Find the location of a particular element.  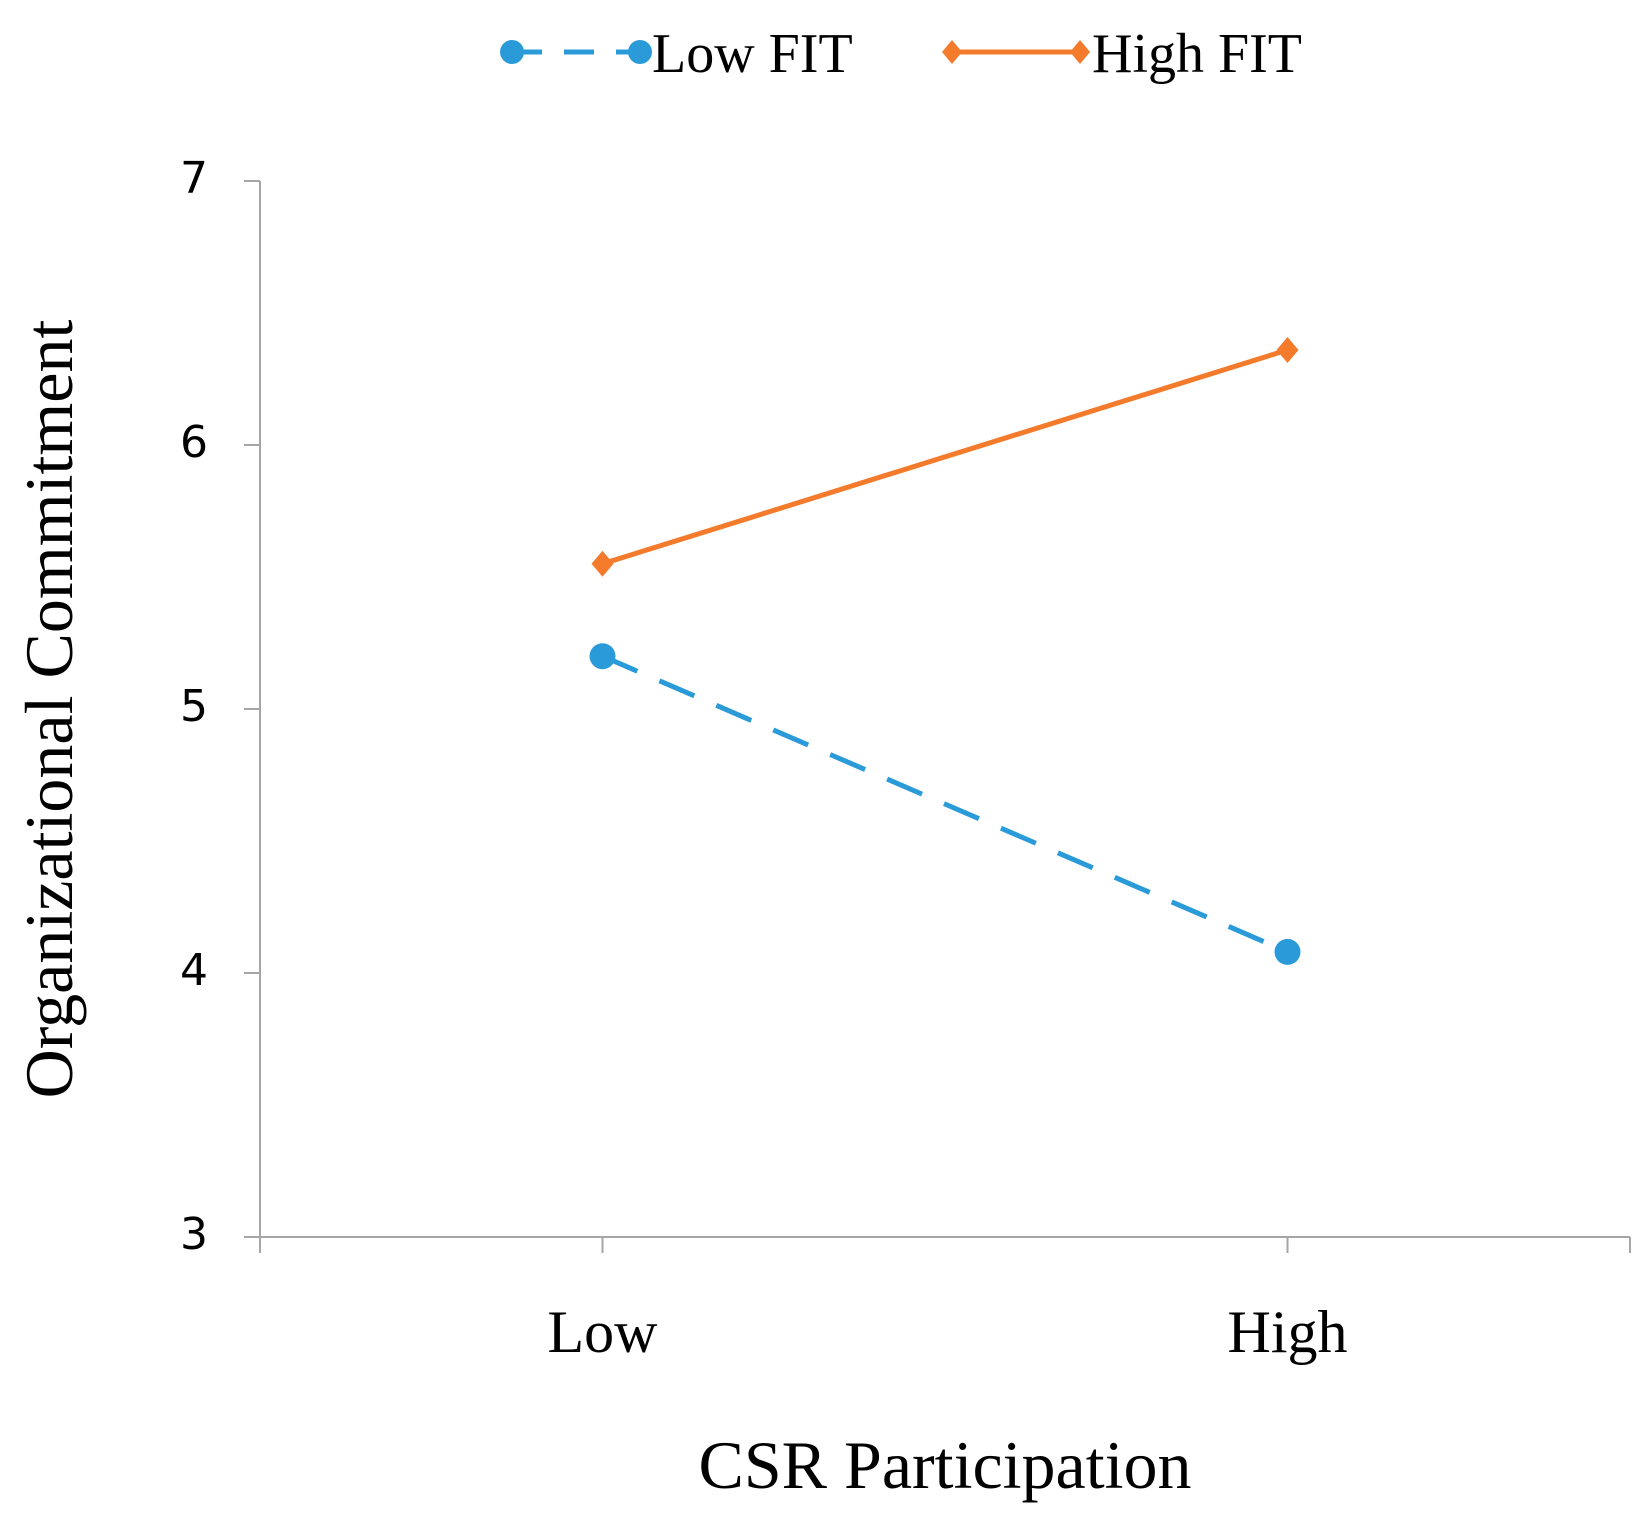

y-tick-label-7: 7 is located at coordinates (194, 178).